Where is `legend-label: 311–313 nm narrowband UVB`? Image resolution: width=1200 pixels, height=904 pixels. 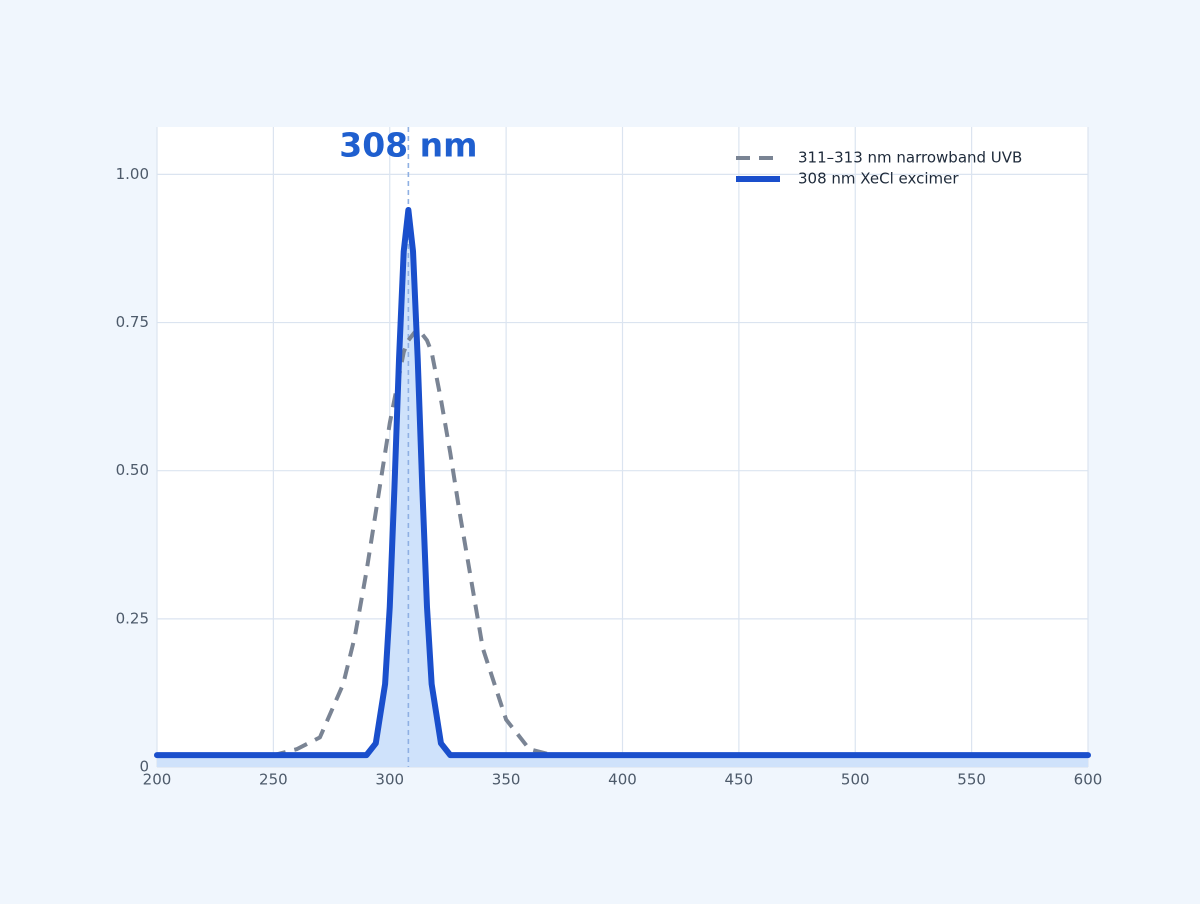 legend-label: 311–313 nm narrowband UVB is located at coordinates (910, 158).